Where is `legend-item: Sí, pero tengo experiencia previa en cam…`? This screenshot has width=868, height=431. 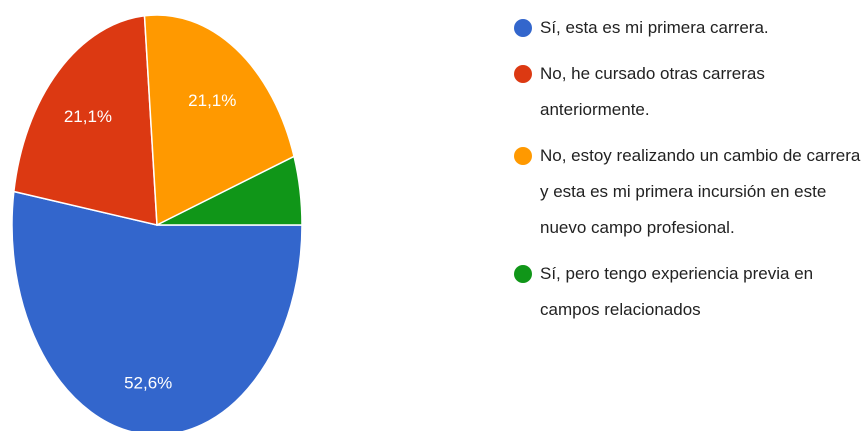 legend-item: Sí, pero tengo experiencia previa en cam… is located at coordinates (687, 292).